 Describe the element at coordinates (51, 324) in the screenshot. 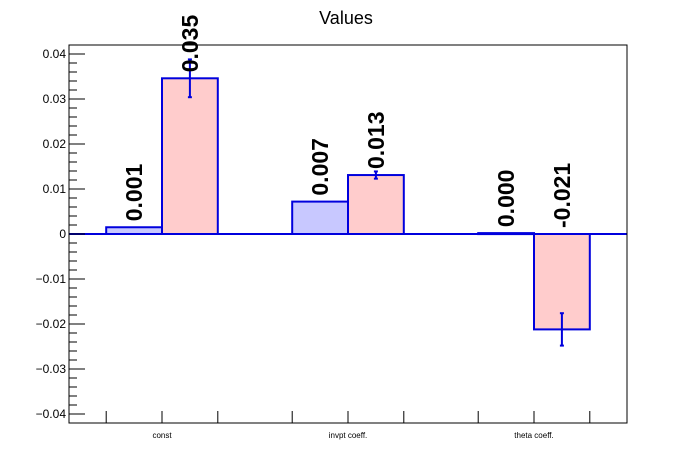

I see `y-tick-label: −0.02` at that location.